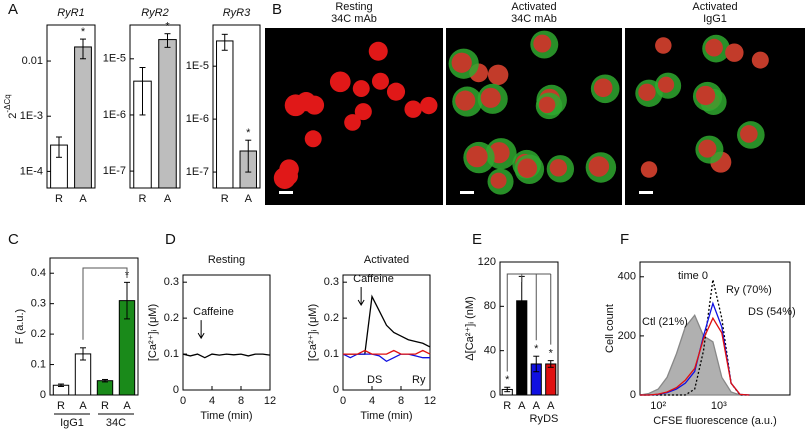  What do you see at coordinates (38, 273) in the screenshot?
I see `y-tick-label: 0.4` at bounding box center [38, 273].